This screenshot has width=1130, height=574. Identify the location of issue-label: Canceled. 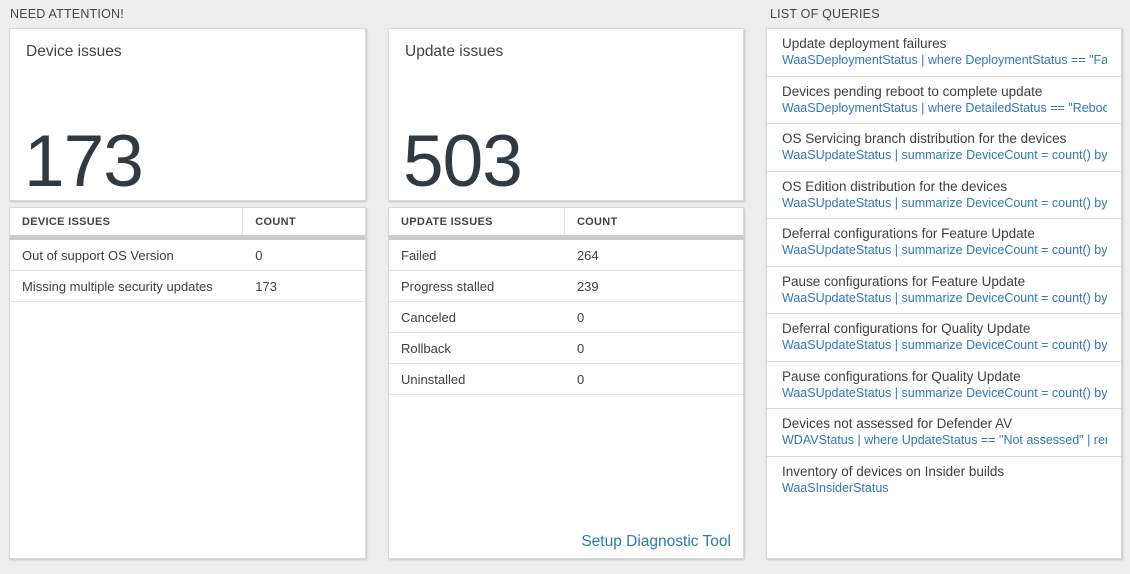
(428, 317).